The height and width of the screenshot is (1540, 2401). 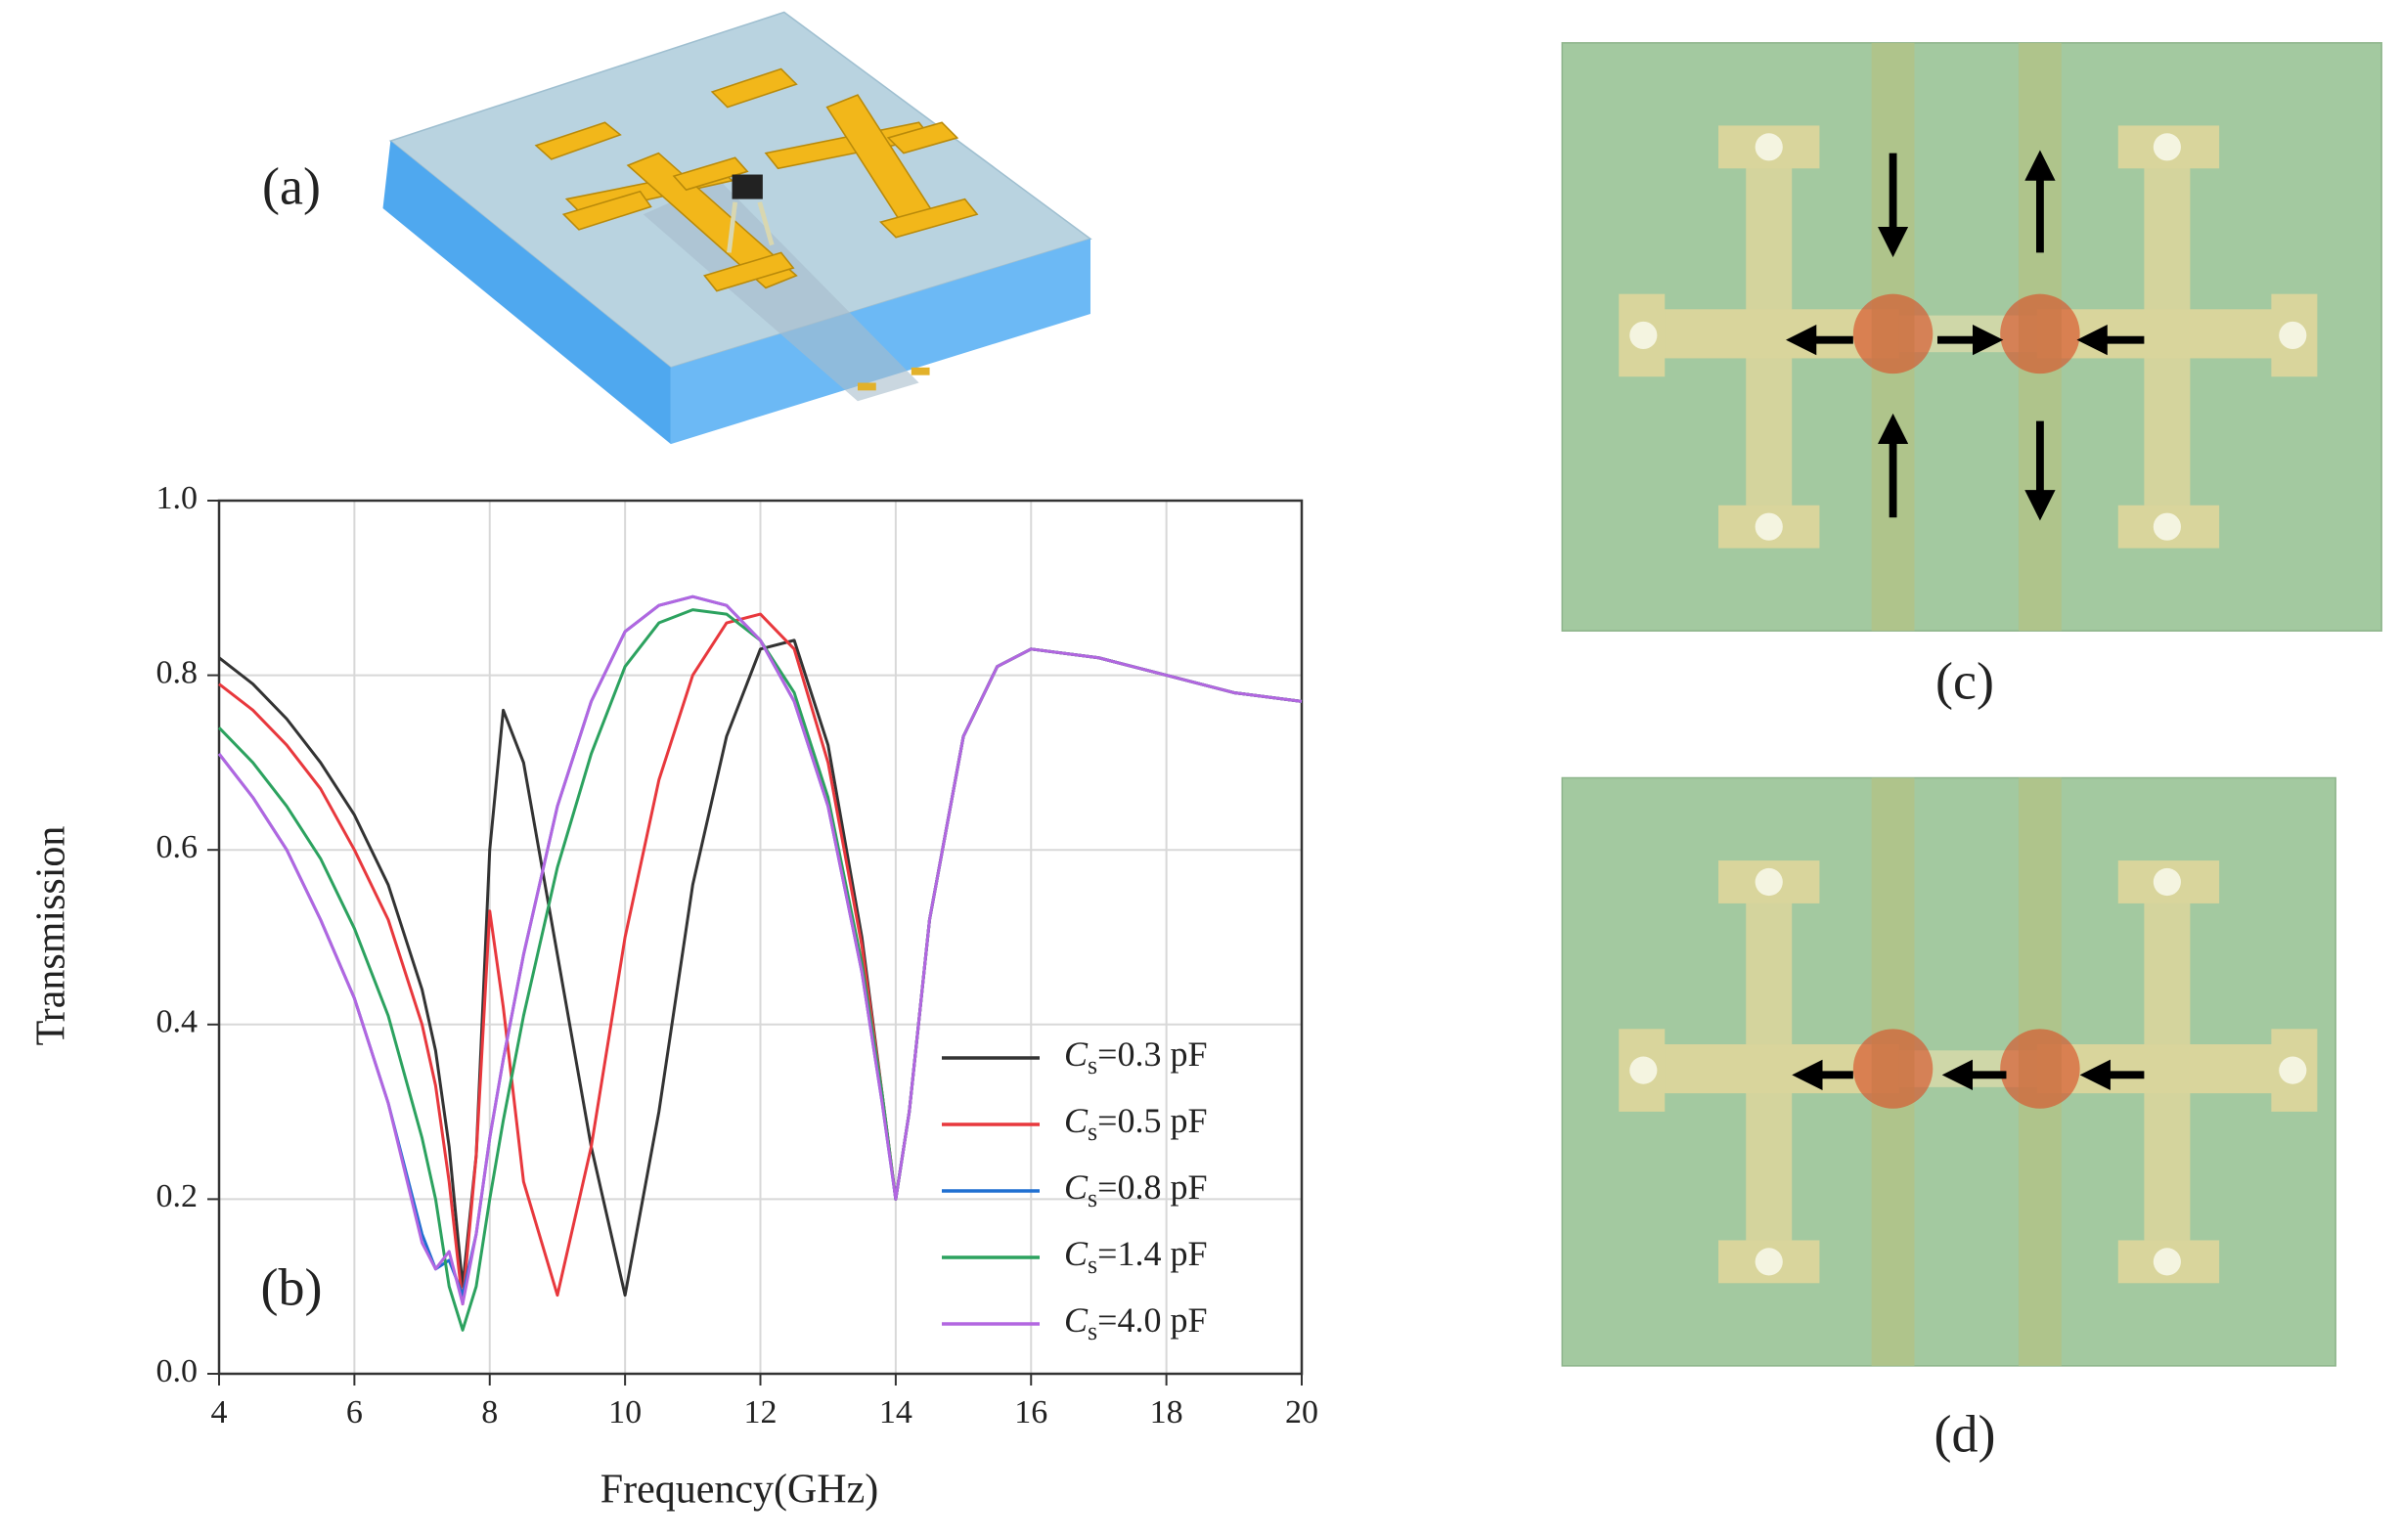 I want to click on y-tick-label: 0.2, so click(x=177, y=1196).